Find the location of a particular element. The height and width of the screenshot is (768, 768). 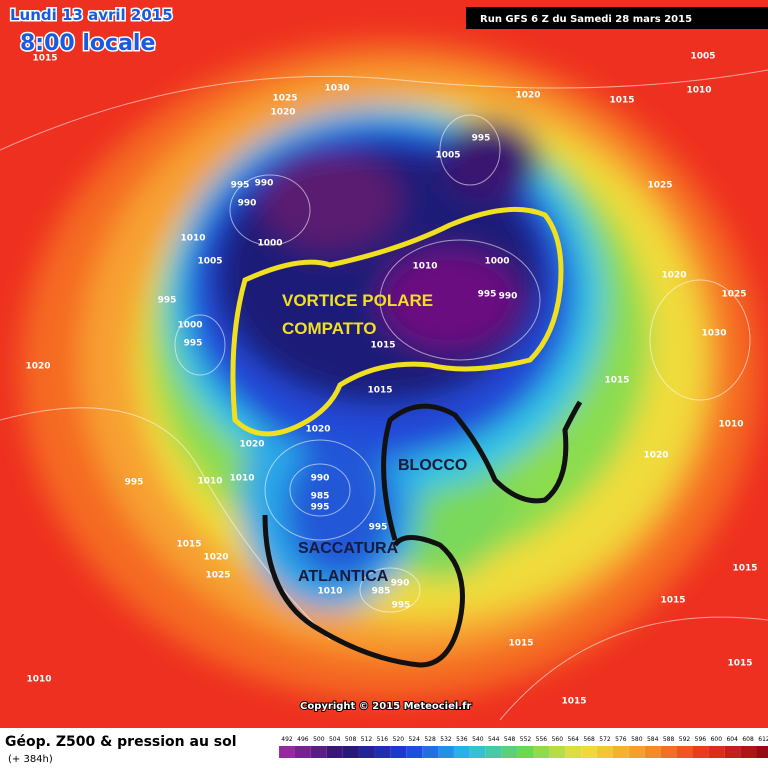

scale-label: 584 is located at coordinates (653, 739).